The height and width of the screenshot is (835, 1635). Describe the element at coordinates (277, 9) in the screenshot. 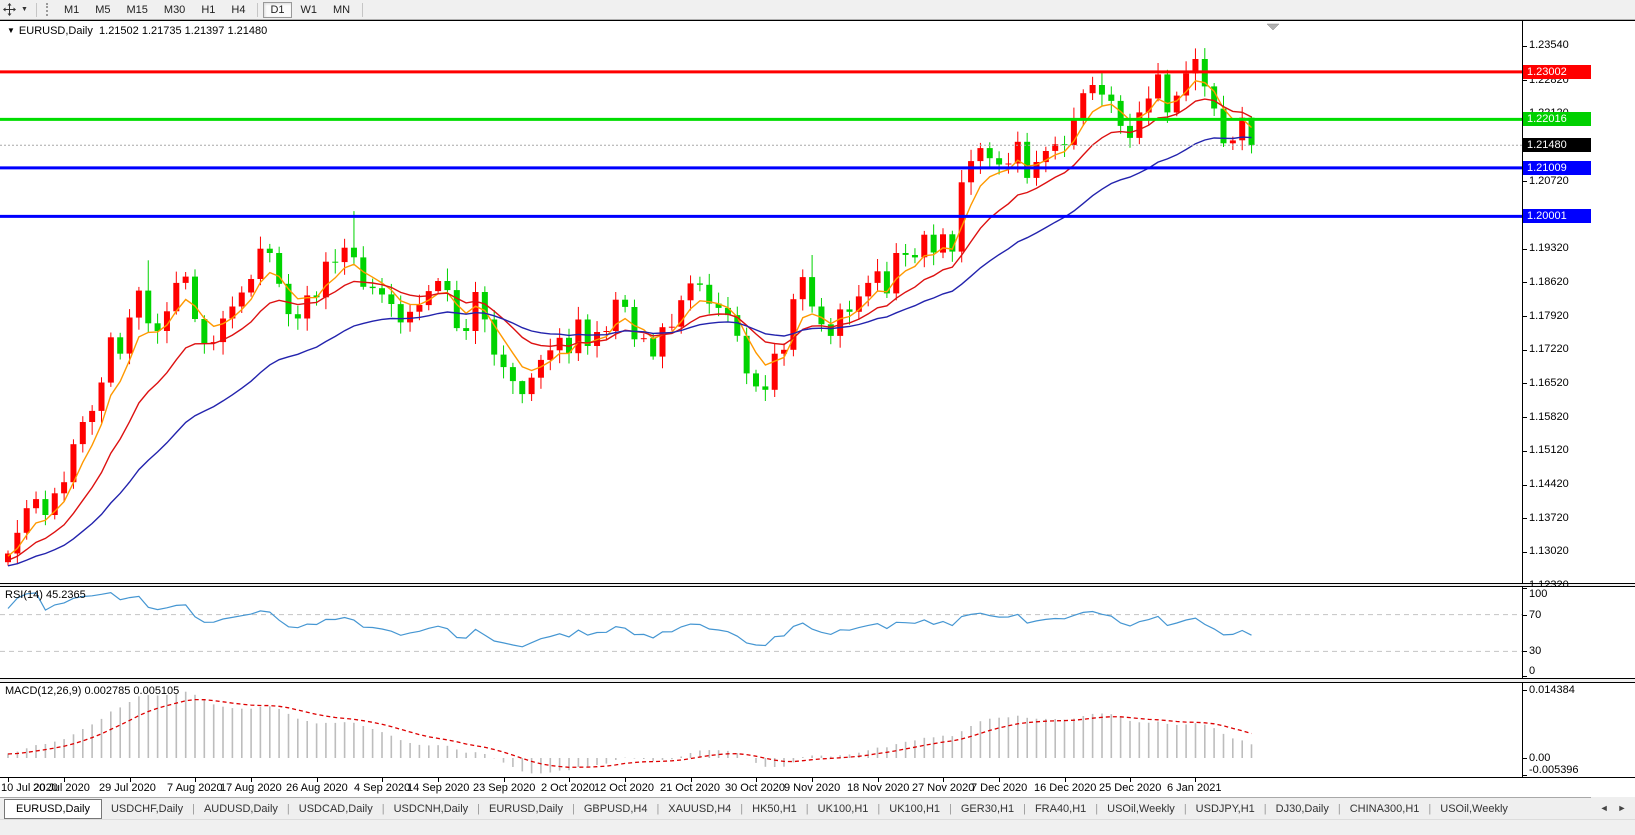

I see `timeframe-button-d1: D1` at that location.